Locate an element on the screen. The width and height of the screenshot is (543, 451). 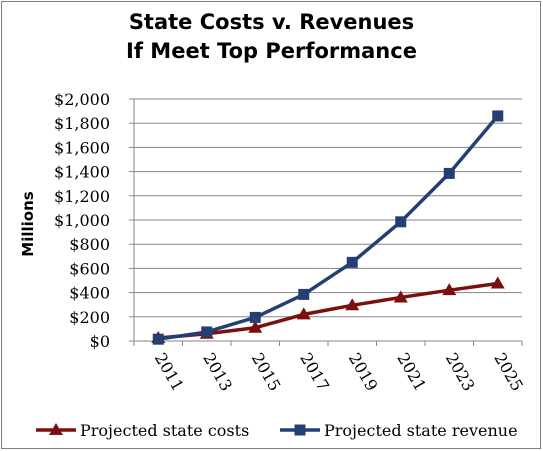
legend-triangle-icon is located at coordinates (56, 429).